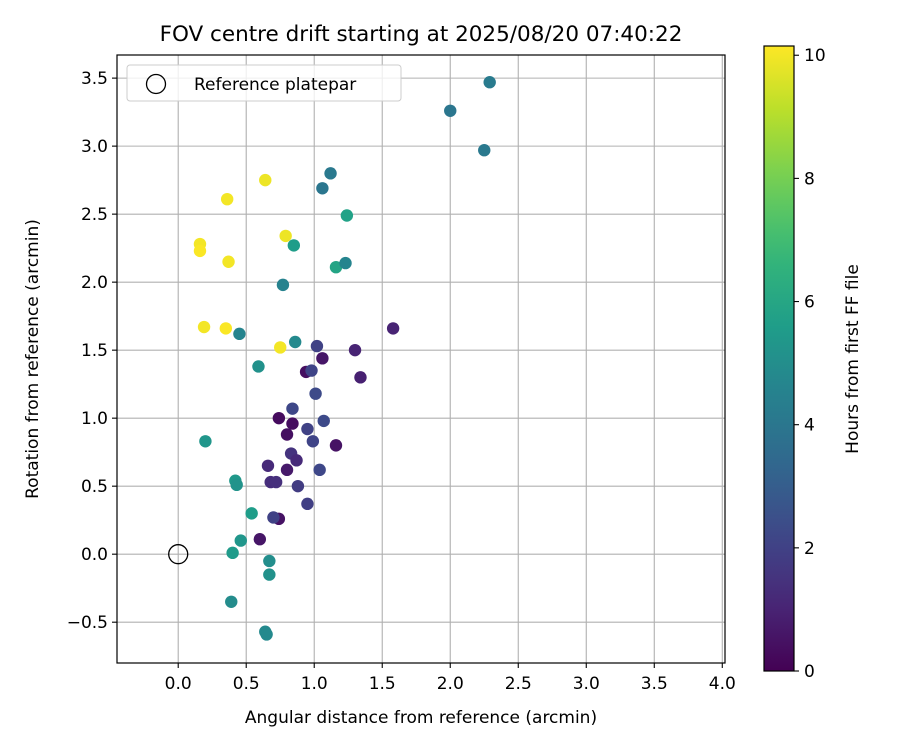 Image resolution: width=900 pixels, height=750 pixels. Describe the element at coordinates (518, 684) in the screenshot. I see `x-tick-label: 2.5` at that location.